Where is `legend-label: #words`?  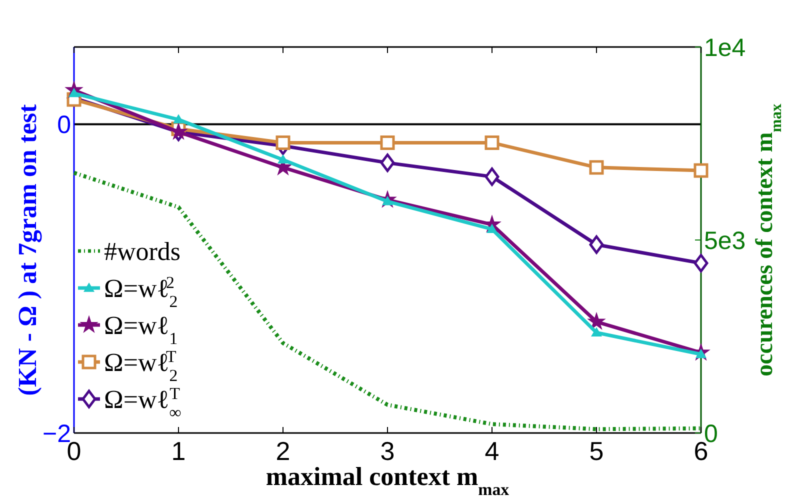
legend-label: #words is located at coordinates (142, 251).